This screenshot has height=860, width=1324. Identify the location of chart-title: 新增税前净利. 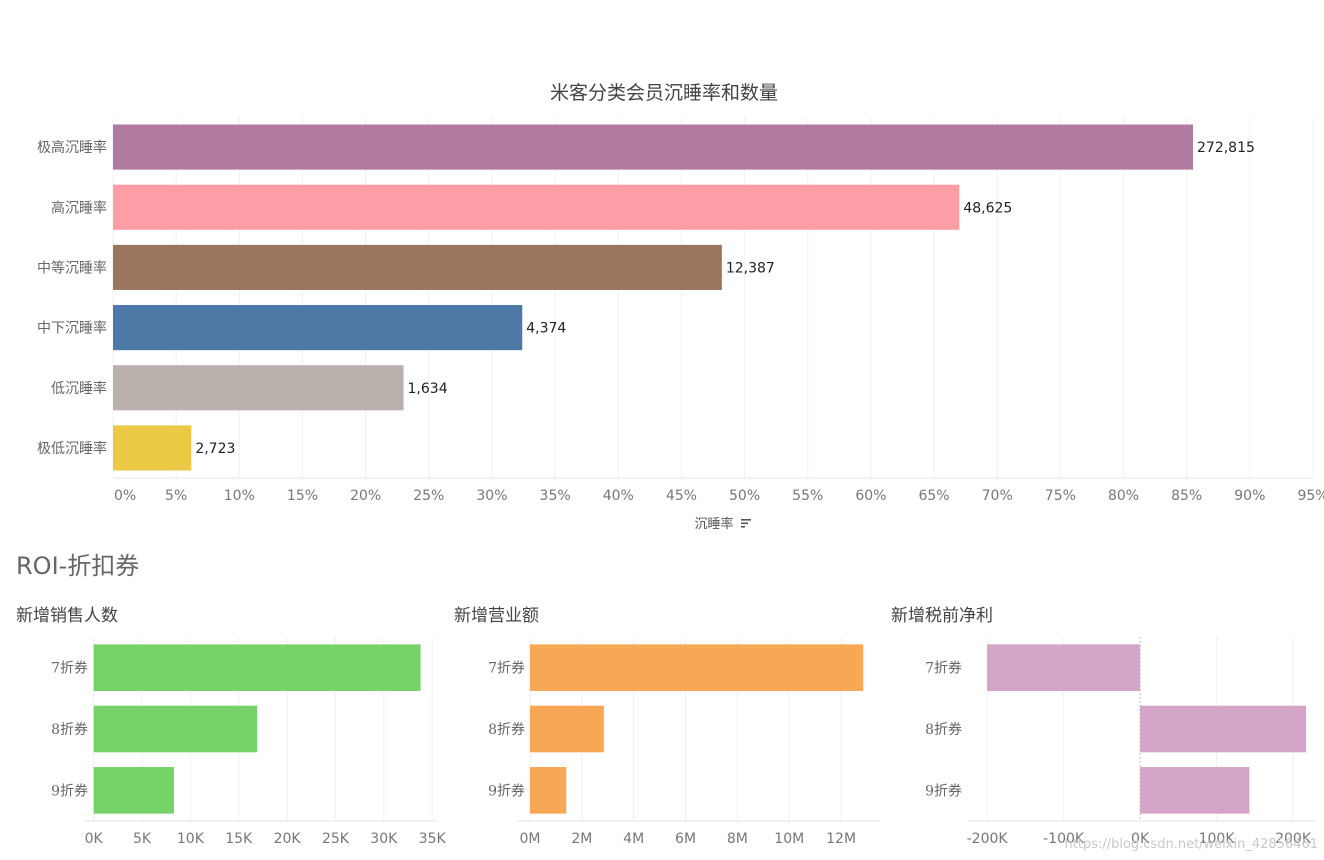
(942, 616).